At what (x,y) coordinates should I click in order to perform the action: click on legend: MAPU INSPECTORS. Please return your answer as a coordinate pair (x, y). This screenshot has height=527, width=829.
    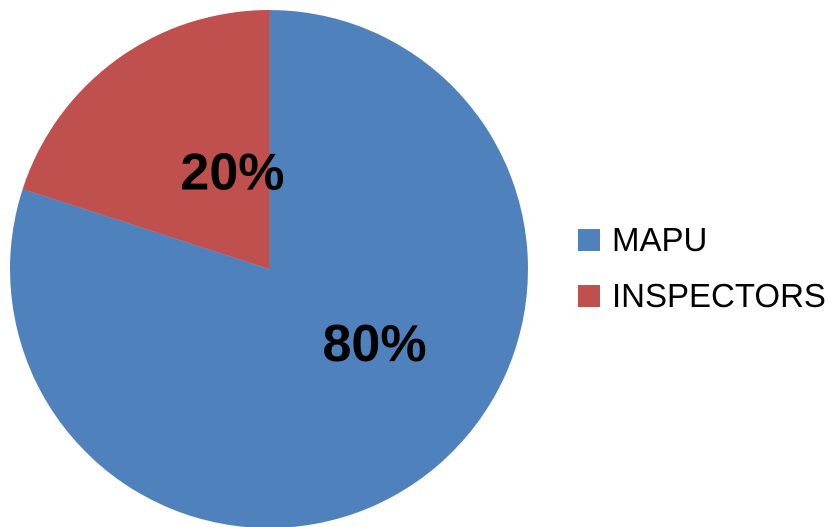
    Looking at the image, I should click on (702, 268).